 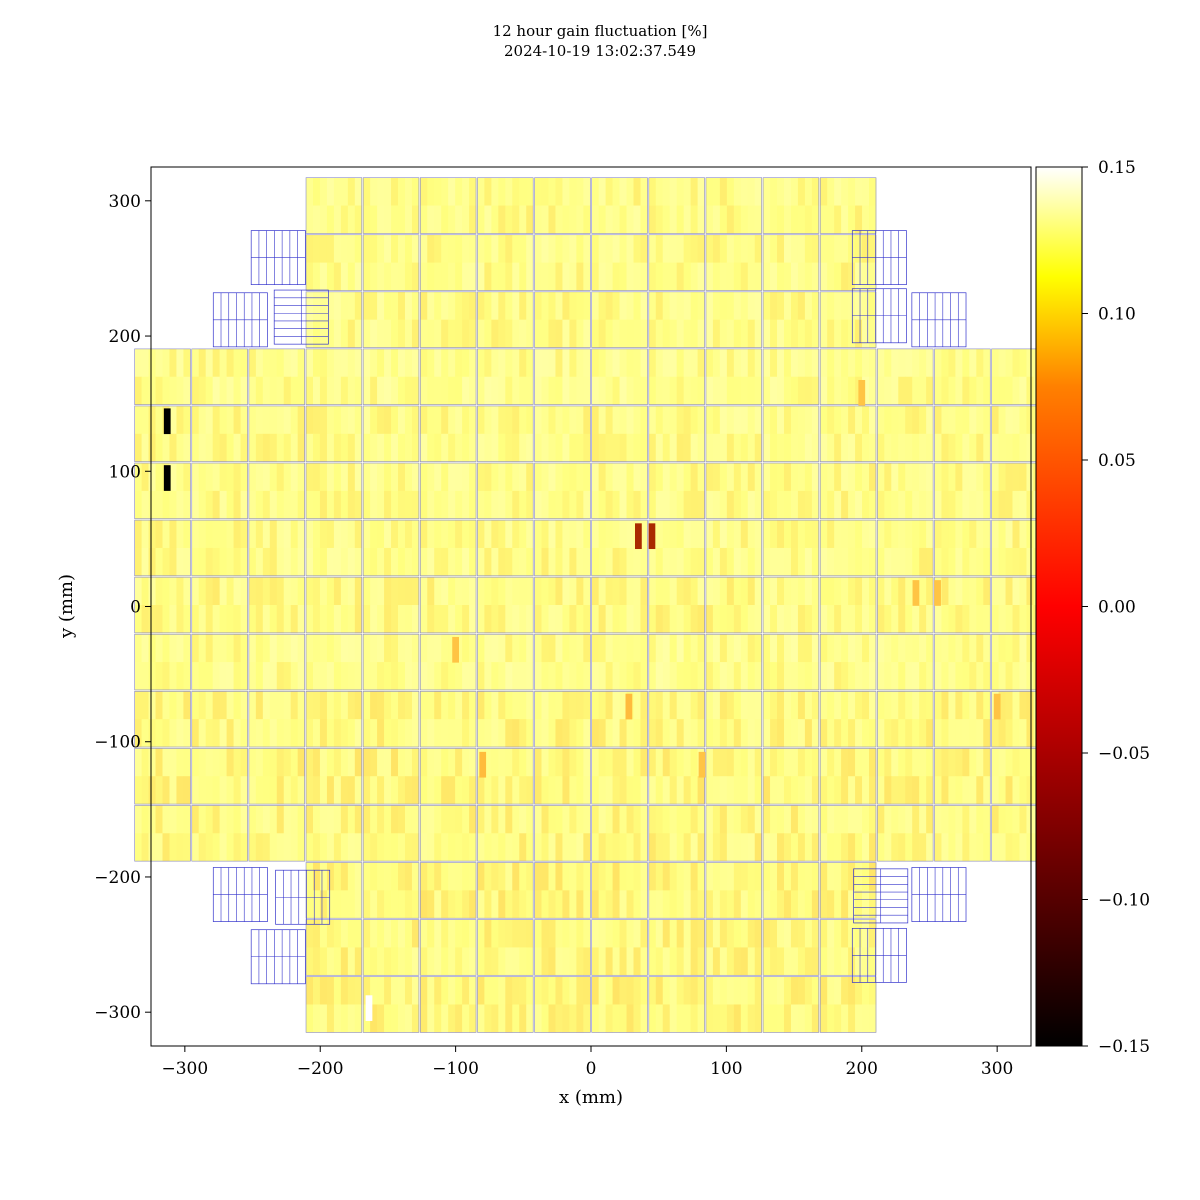 What do you see at coordinates (600, 31) in the screenshot?
I see `chart-title: 12 hour gain fluctuation [%]` at bounding box center [600, 31].